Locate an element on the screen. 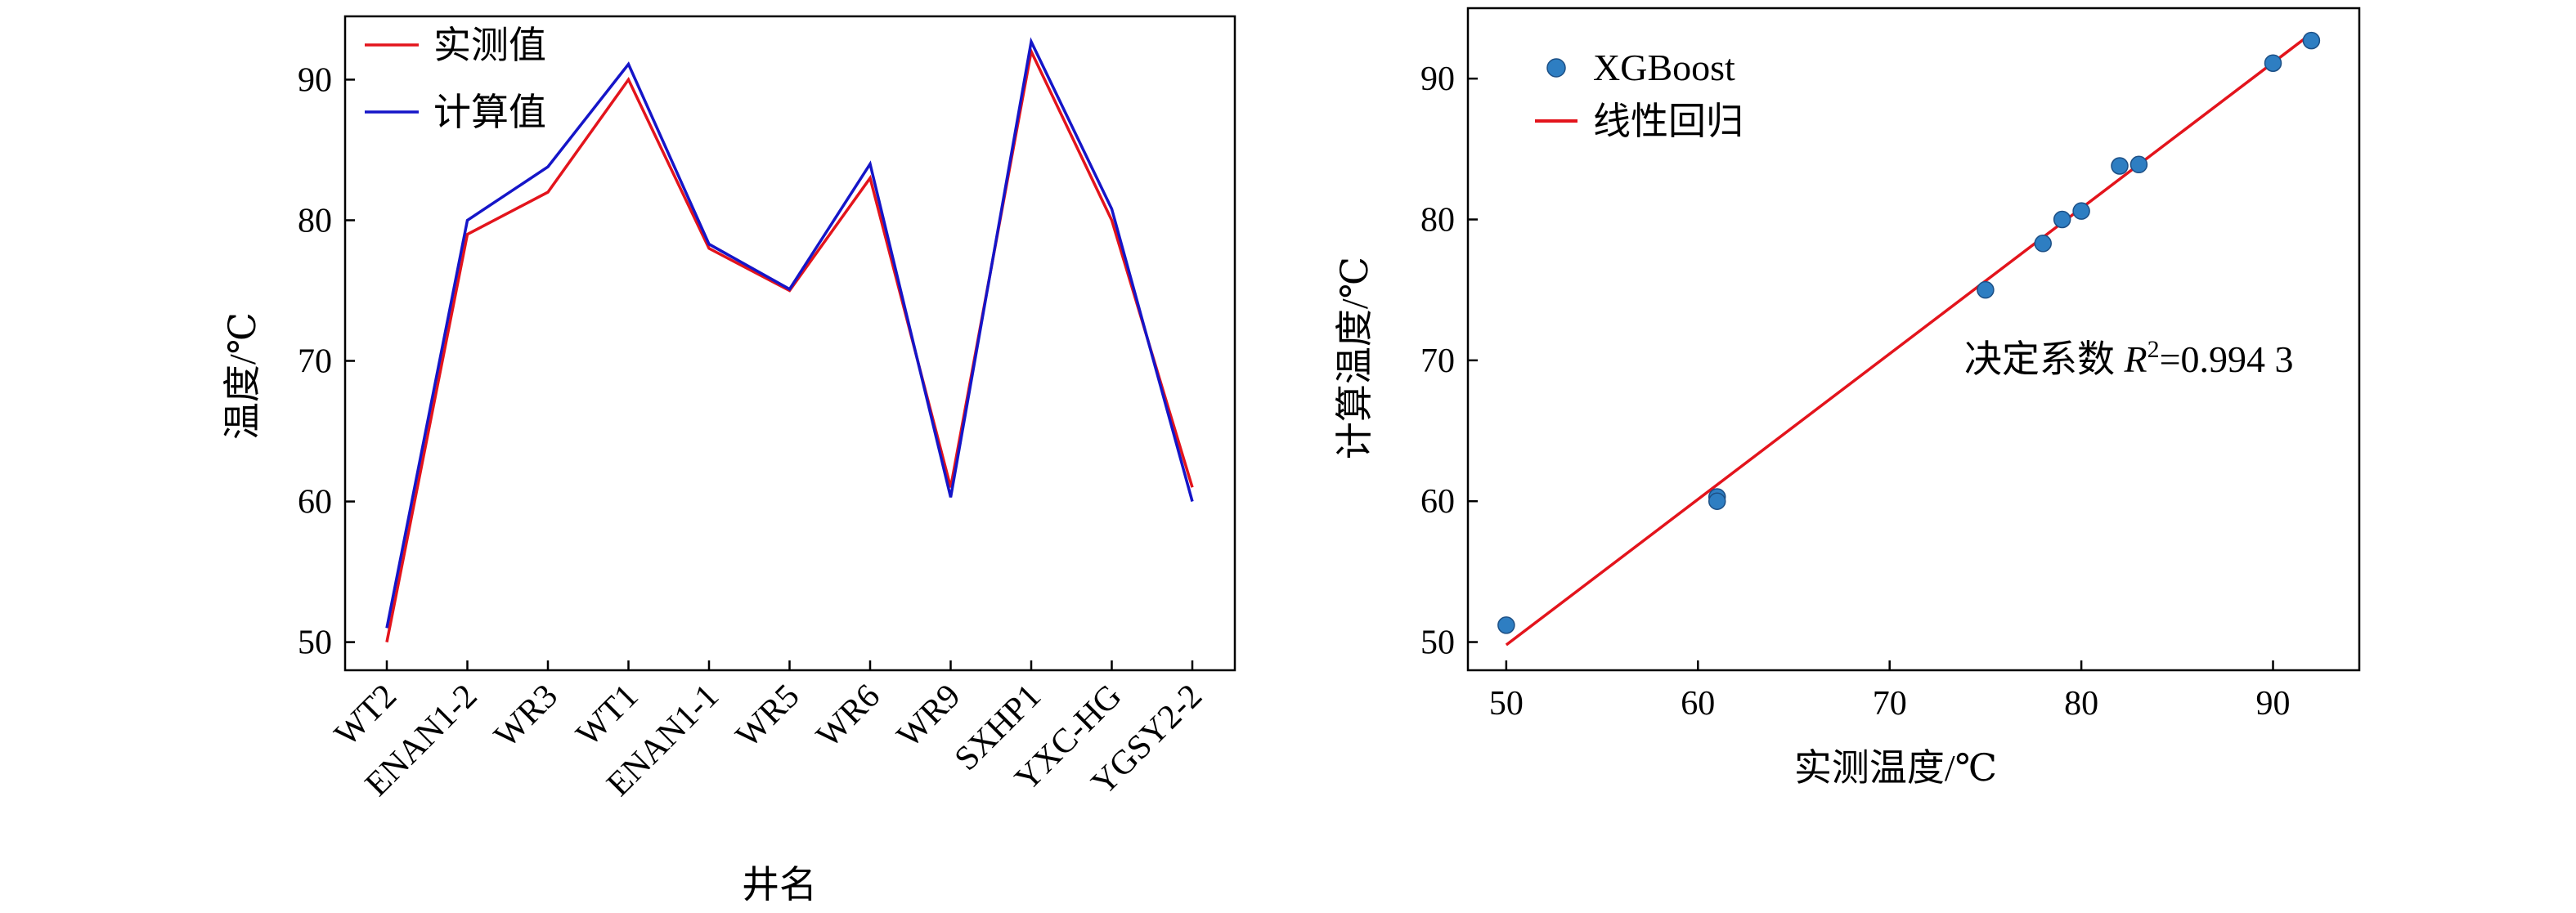  legend-label: 线性回归 is located at coordinates (1668, 121).